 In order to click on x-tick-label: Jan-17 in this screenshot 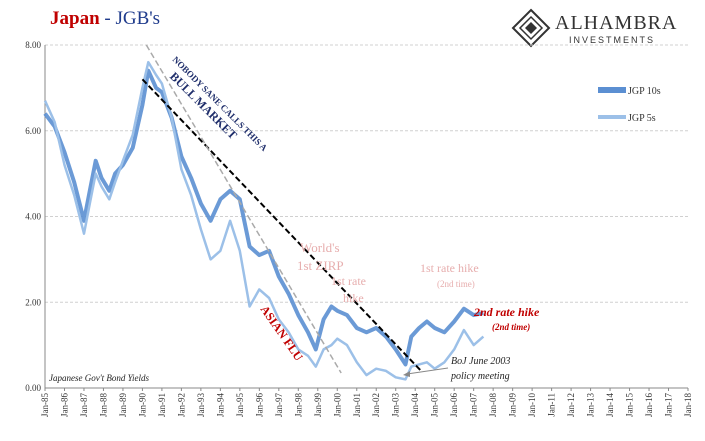, I will do `click(669, 405)`.